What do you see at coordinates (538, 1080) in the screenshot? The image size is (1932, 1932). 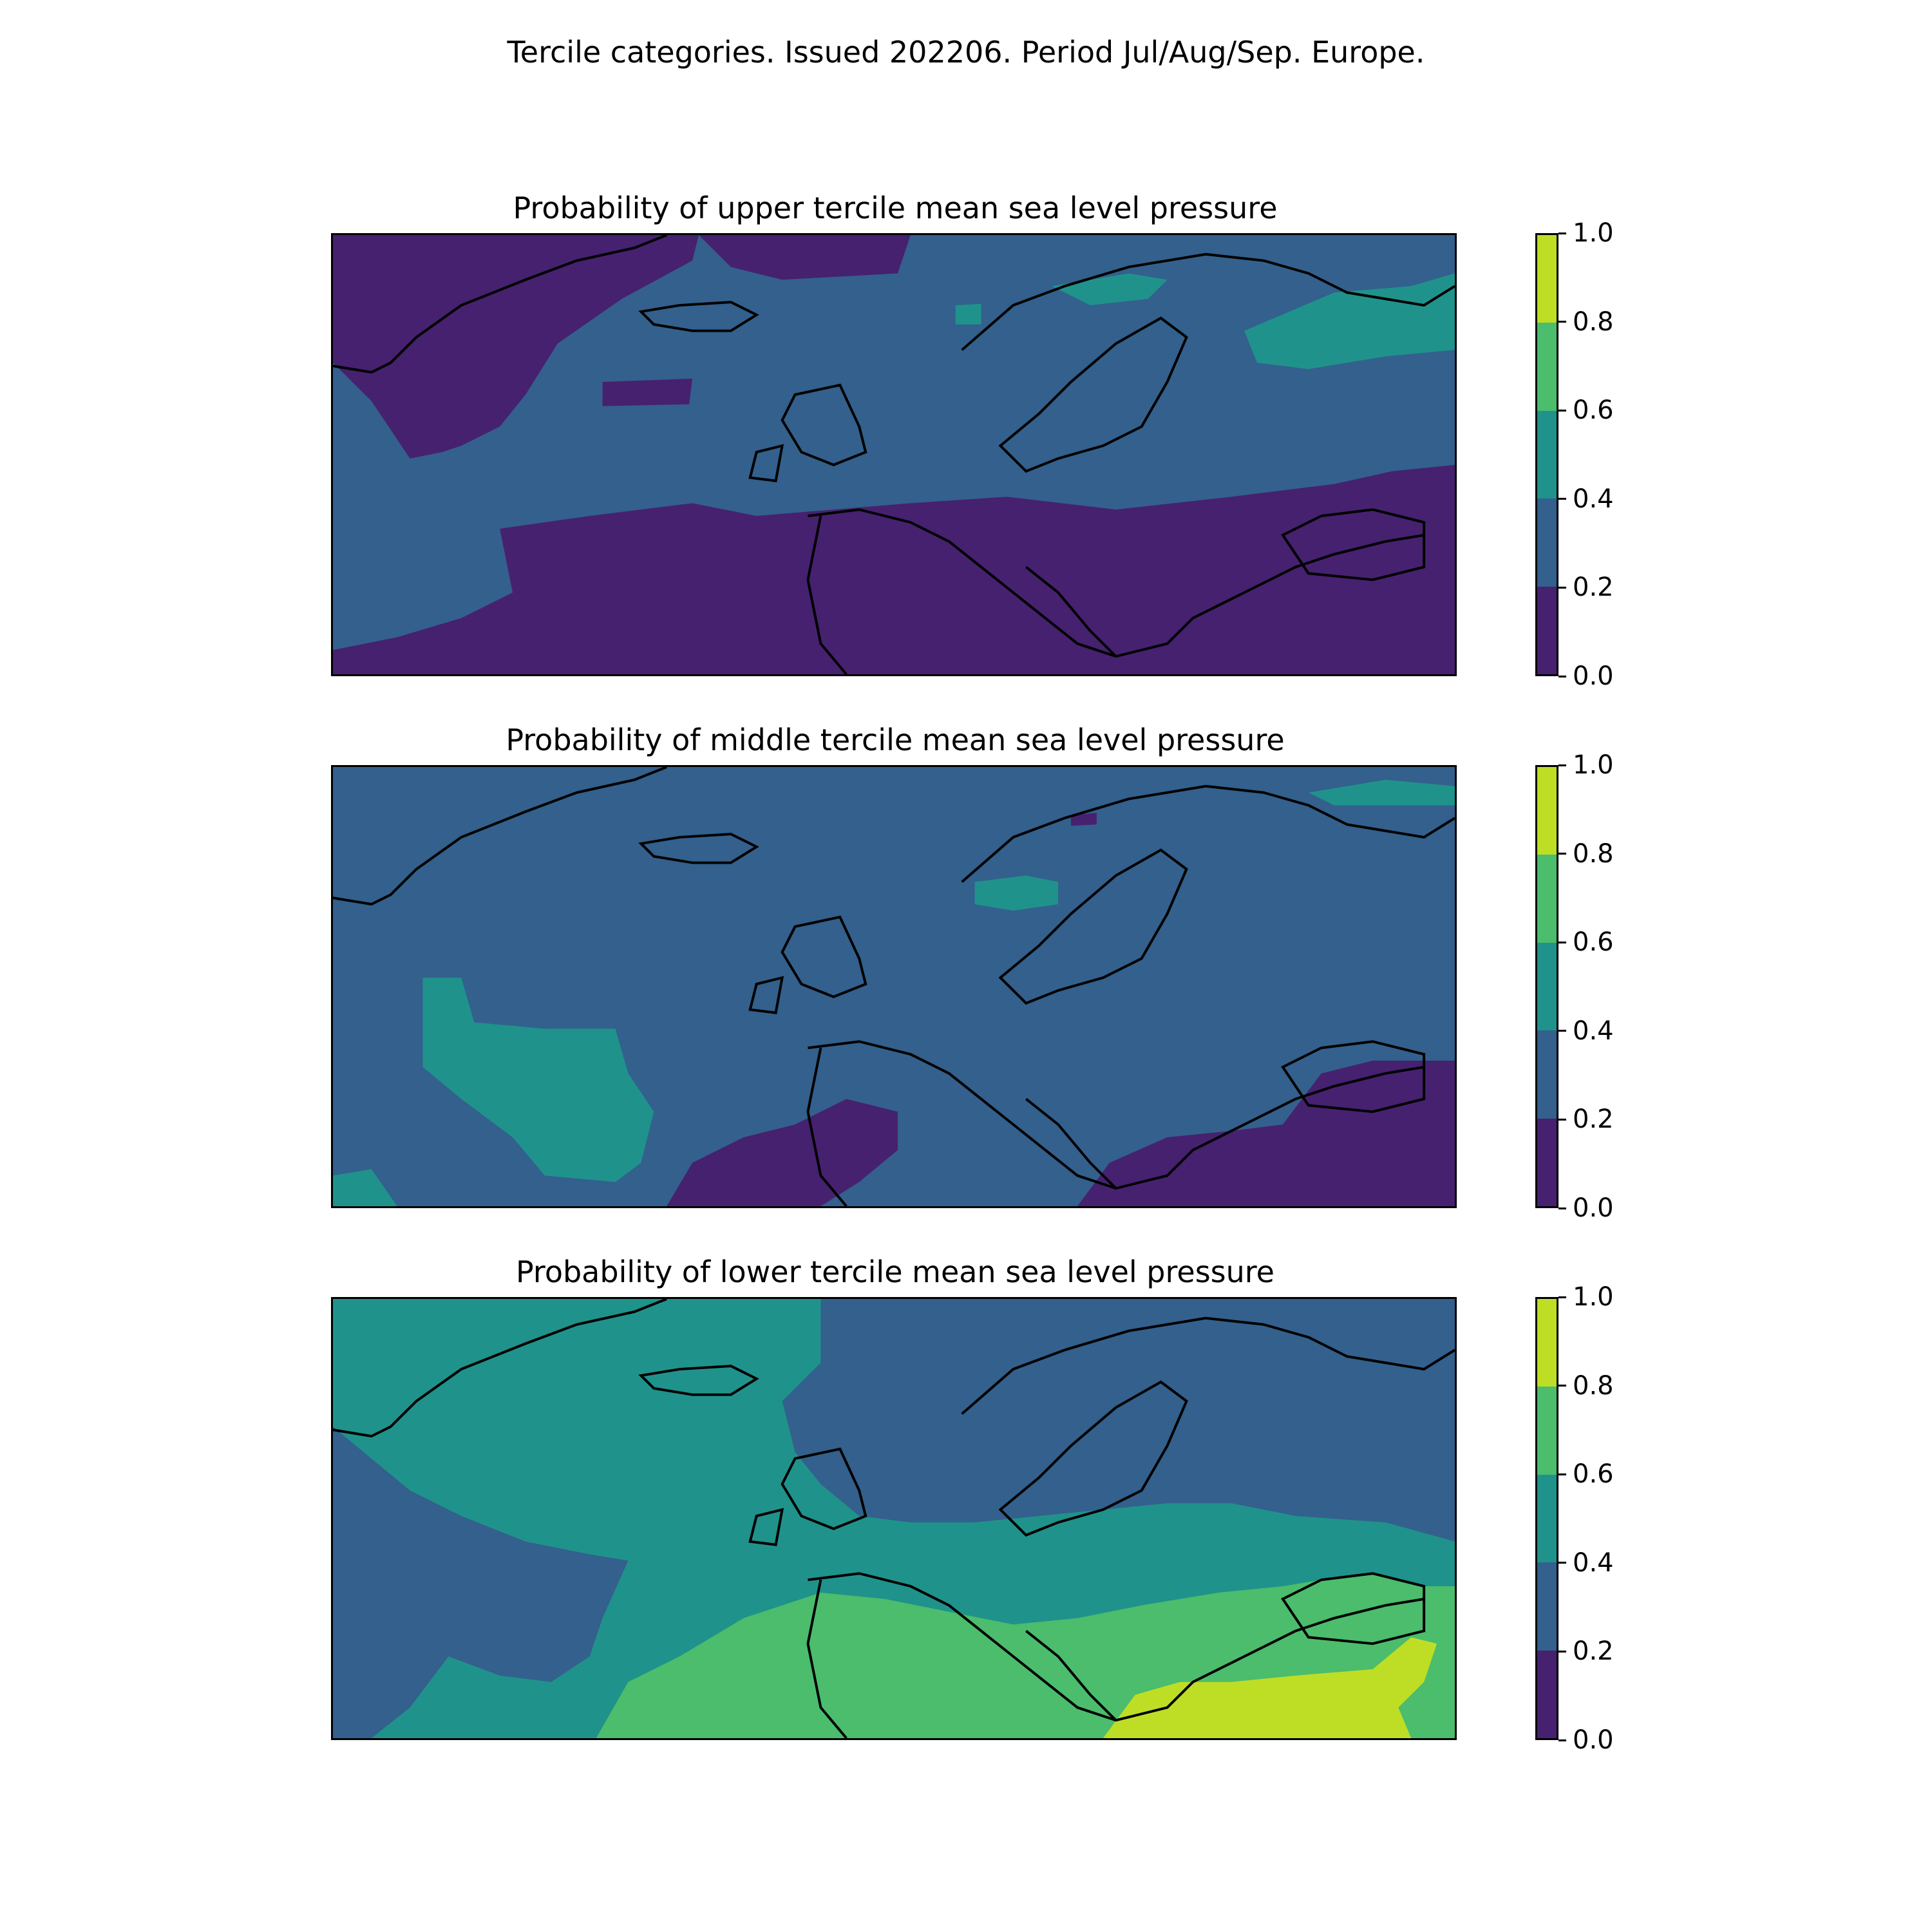 I see `field-mid-atlantic` at bounding box center [538, 1080].